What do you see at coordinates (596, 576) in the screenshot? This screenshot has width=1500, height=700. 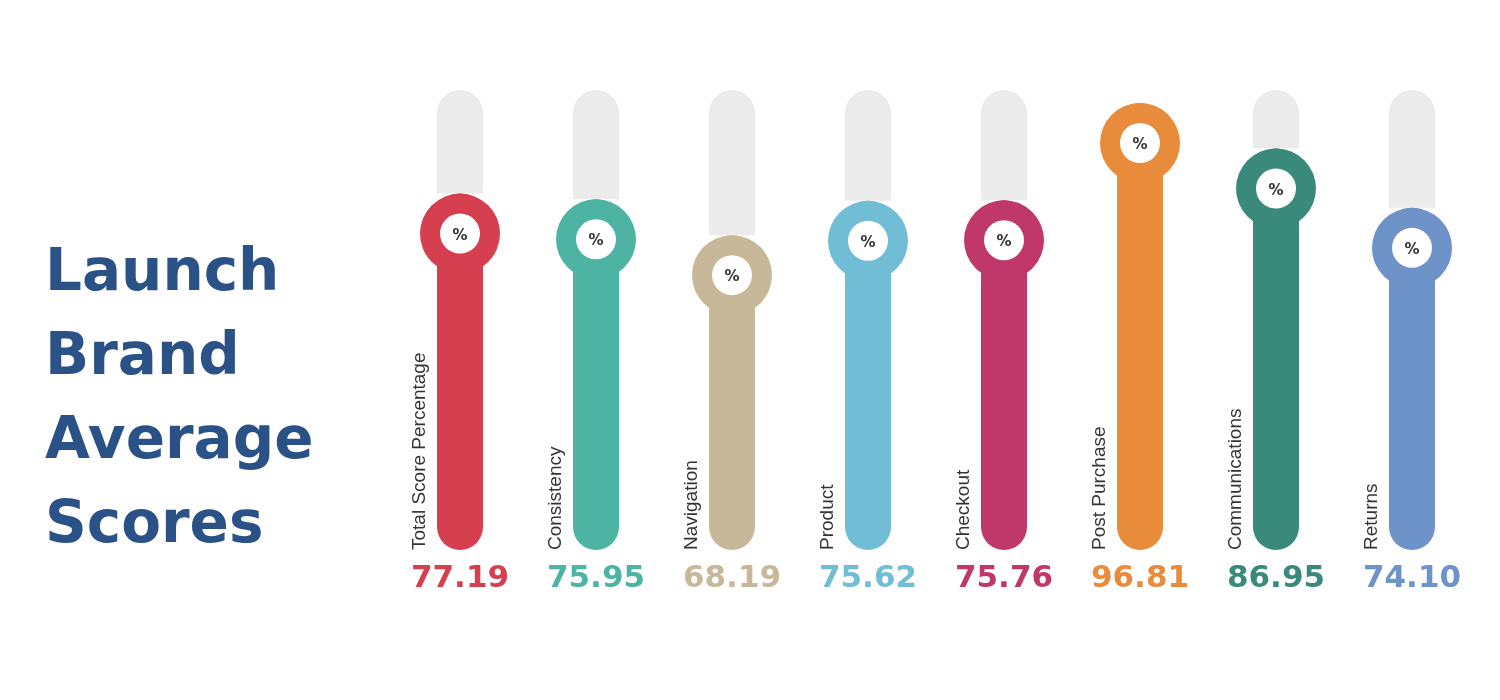 I see `data-label: 75.95` at bounding box center [596, 576].